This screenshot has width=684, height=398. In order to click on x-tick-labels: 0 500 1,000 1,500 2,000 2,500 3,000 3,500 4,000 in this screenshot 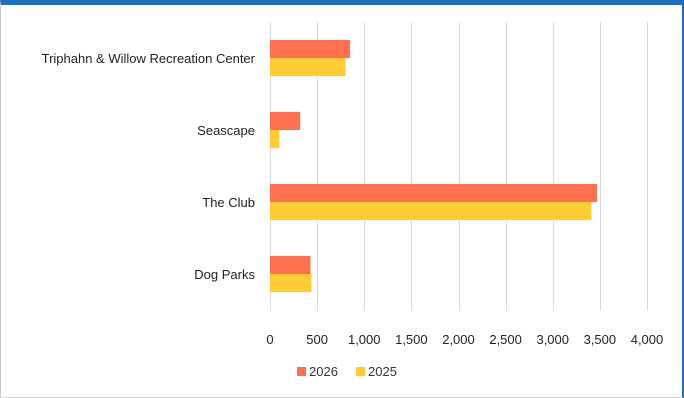, I will do `click(464, 339)`.